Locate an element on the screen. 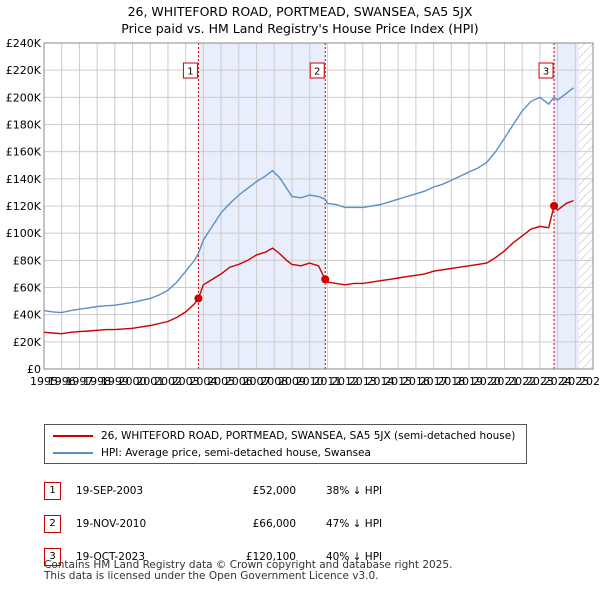  x-tick-label: 2004 is located at coordinates (203, 381).